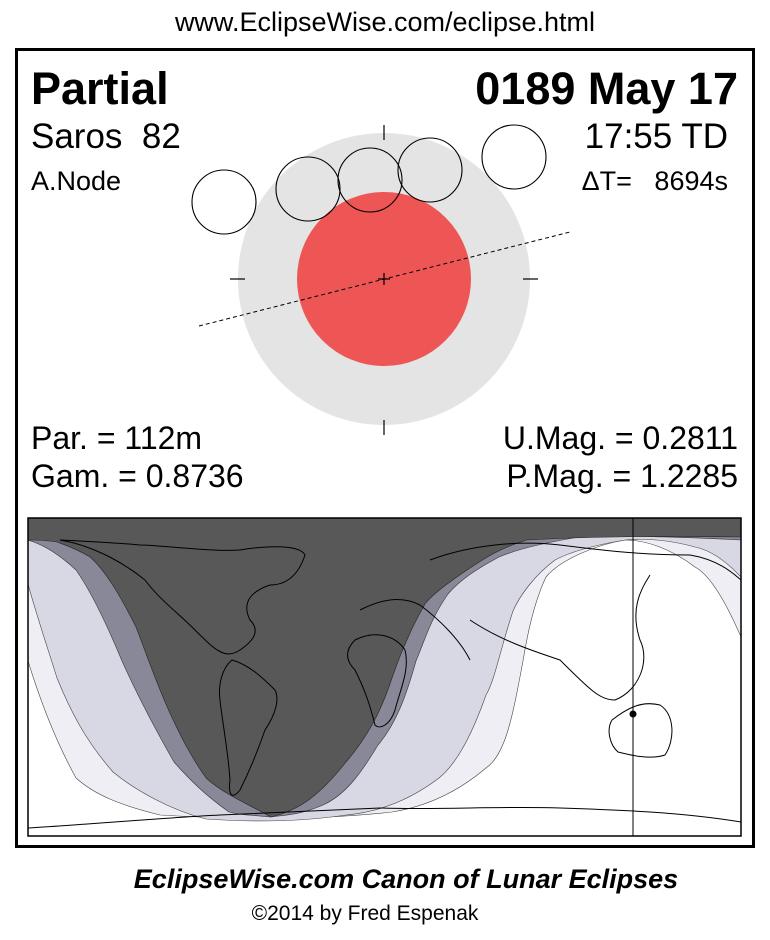  Describe the element at coordinates (224, 202) in the screenshot. I see `moon-position-p1` at that location.